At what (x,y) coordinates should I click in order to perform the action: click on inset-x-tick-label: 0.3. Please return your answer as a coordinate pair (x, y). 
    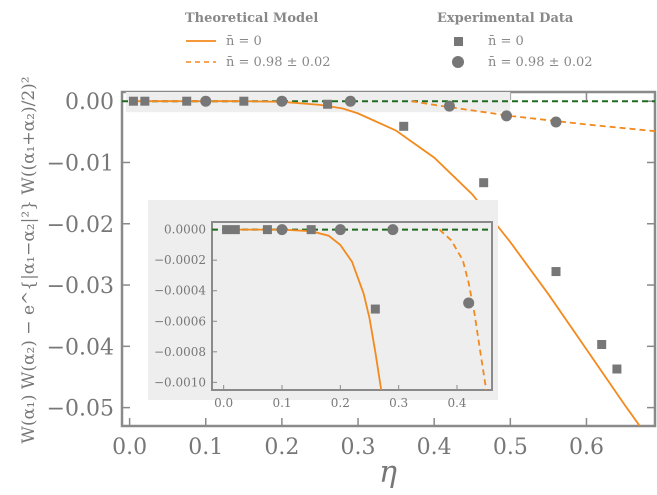
    Looking at the image, I should click on (398, 403).